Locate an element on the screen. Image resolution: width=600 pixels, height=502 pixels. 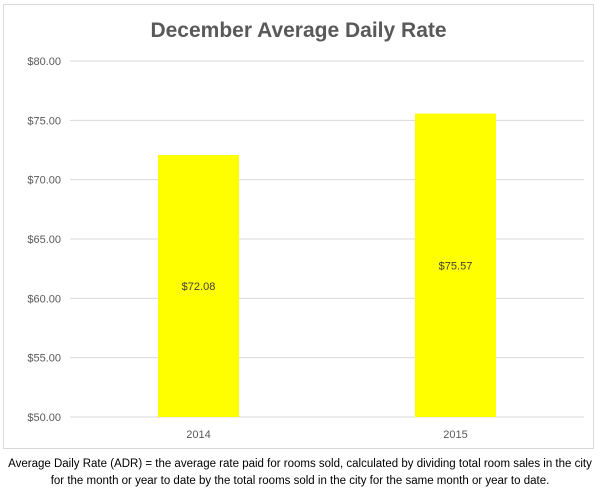
y-tick-label: $70.00 is located at coordinates (44, 181).